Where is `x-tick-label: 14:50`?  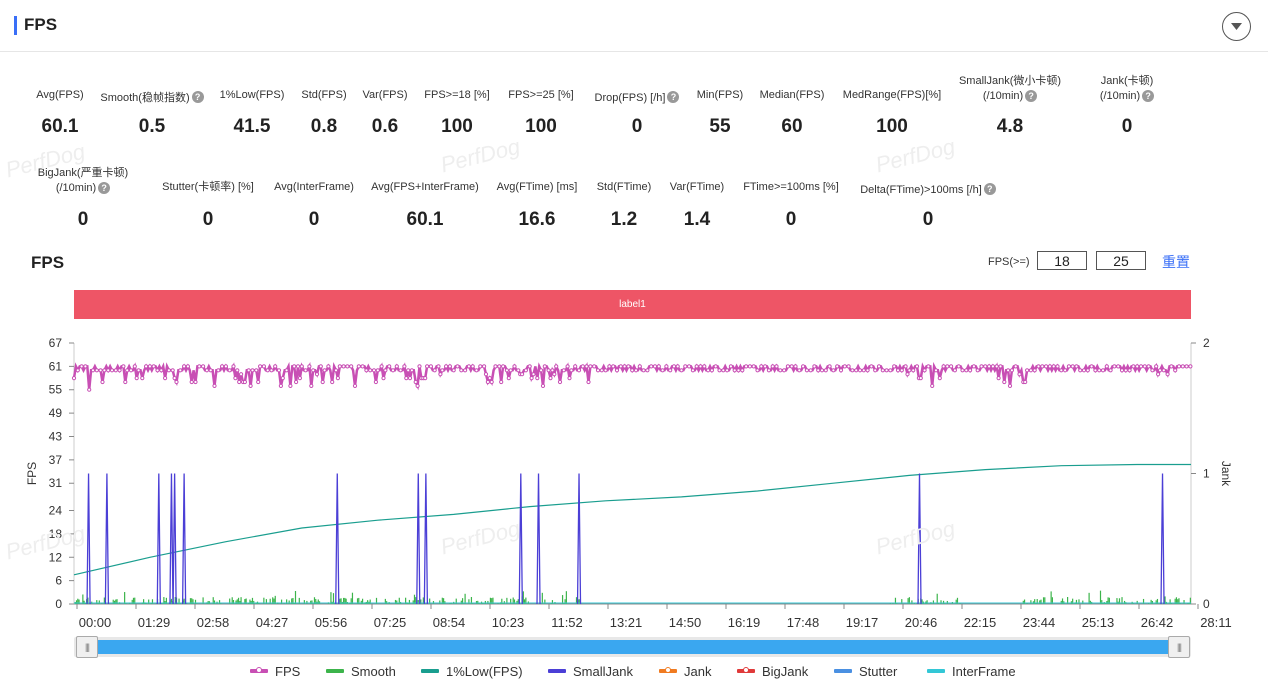 x-tick-label: 14:50 is located at coordinates (685, 622).